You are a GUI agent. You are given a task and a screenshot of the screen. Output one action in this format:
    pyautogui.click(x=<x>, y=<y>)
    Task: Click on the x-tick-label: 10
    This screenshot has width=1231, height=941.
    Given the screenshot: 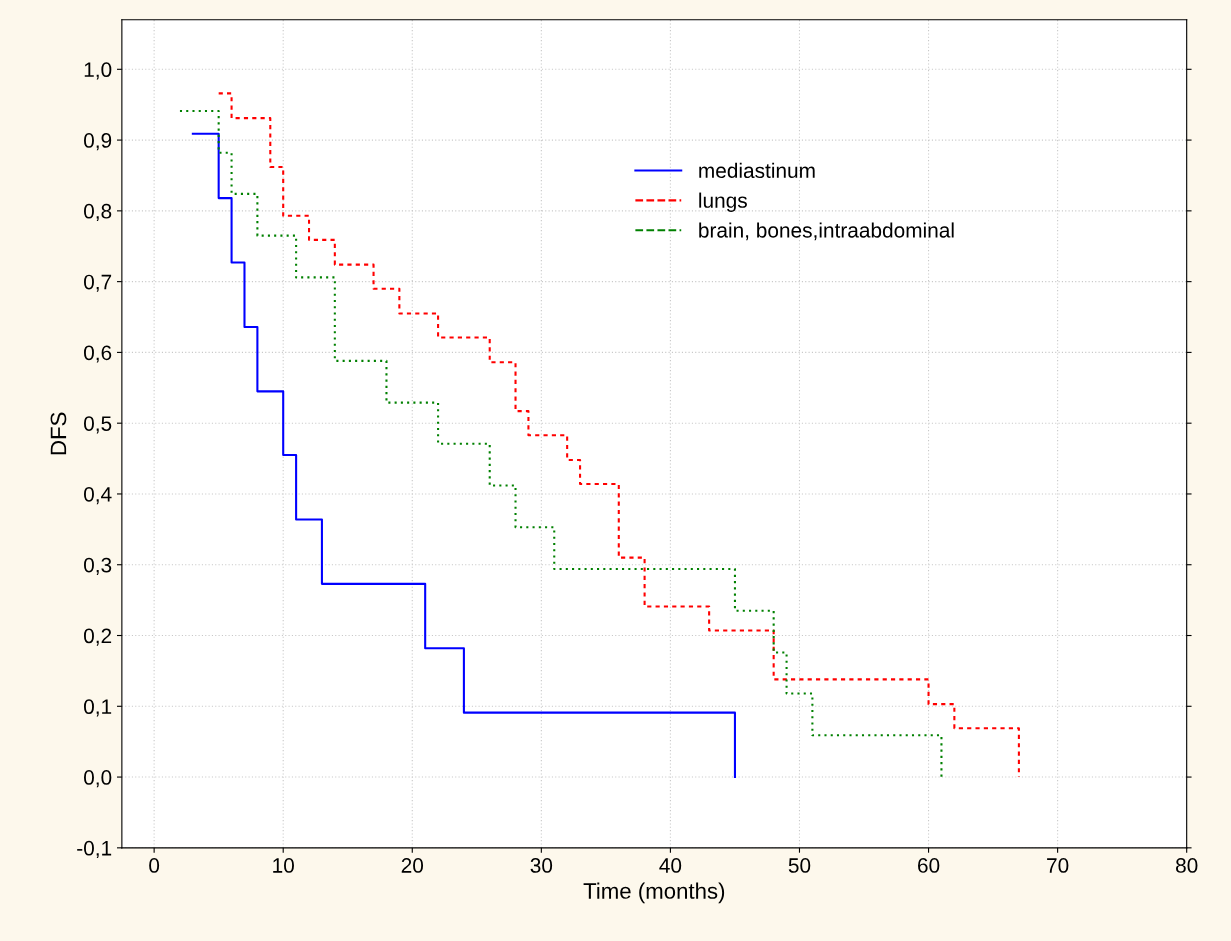 What is the action you would take?
    pyautogui.click(x=283, y=865)
    